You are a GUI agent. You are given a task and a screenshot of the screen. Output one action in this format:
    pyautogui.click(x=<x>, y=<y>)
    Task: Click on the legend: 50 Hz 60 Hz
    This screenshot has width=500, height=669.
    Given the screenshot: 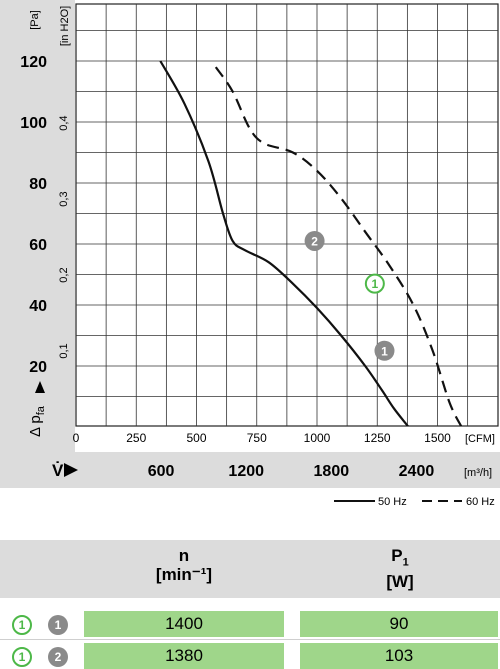 What is the action you would take?
    pyautogui.click(x=414, y=502)
    